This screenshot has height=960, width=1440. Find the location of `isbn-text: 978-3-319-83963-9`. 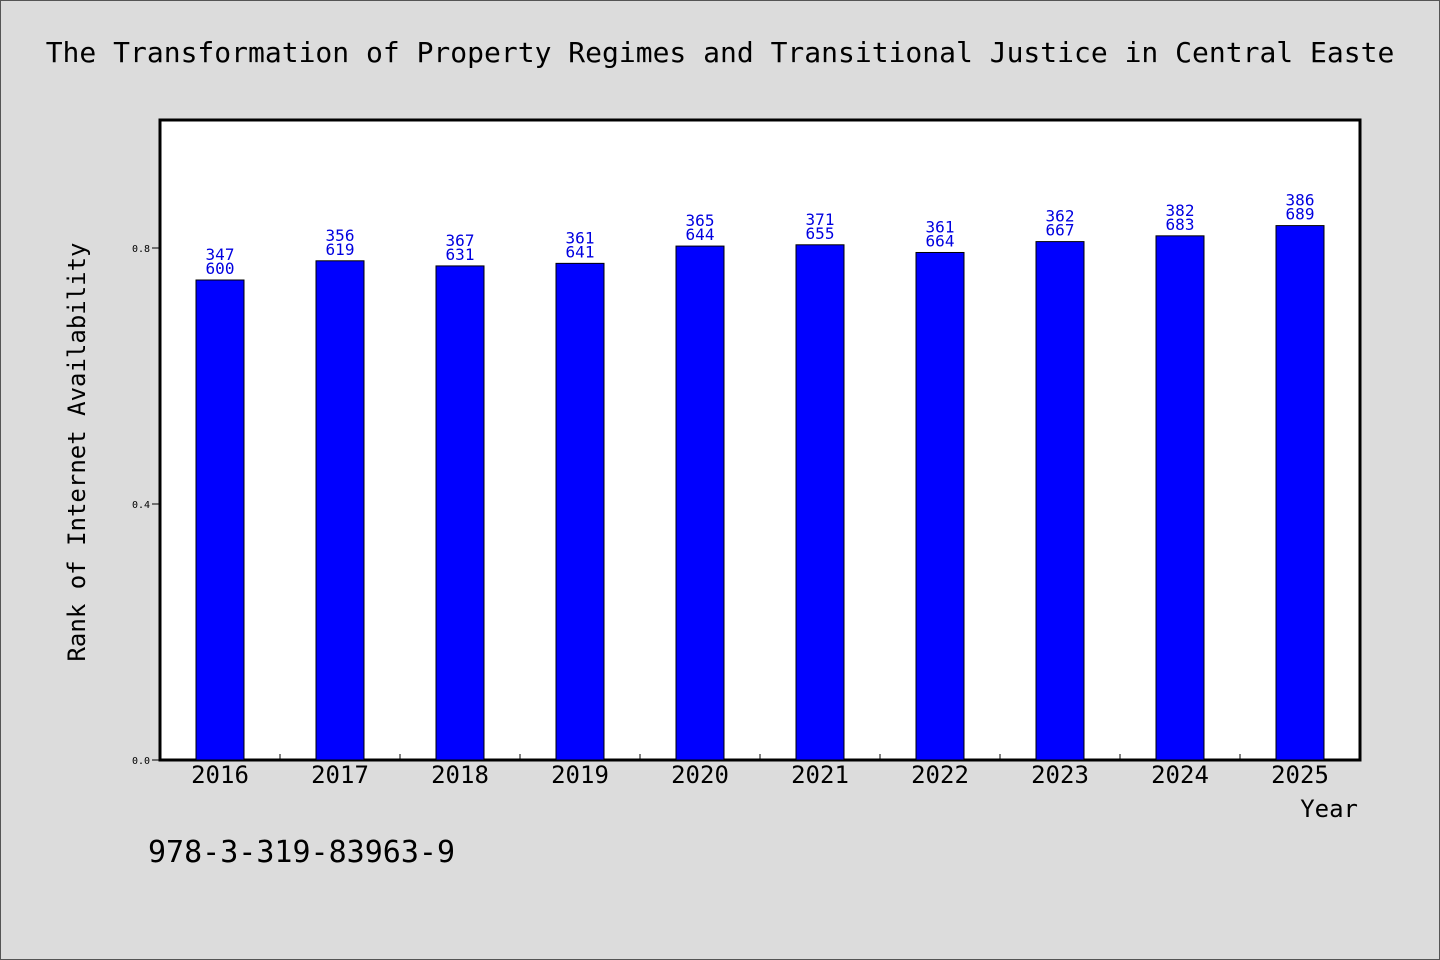

isbn-text: 978-3-319-83963-9 is located at coordinates (301, 852).